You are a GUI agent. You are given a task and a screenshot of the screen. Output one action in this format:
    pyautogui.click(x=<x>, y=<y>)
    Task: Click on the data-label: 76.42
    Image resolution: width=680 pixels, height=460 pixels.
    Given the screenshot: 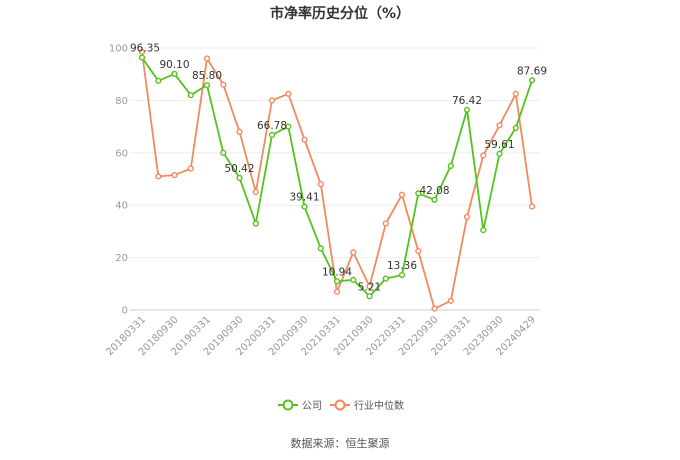 What is the action you would take?
    pyautogui.click(x=467, y=101)
    